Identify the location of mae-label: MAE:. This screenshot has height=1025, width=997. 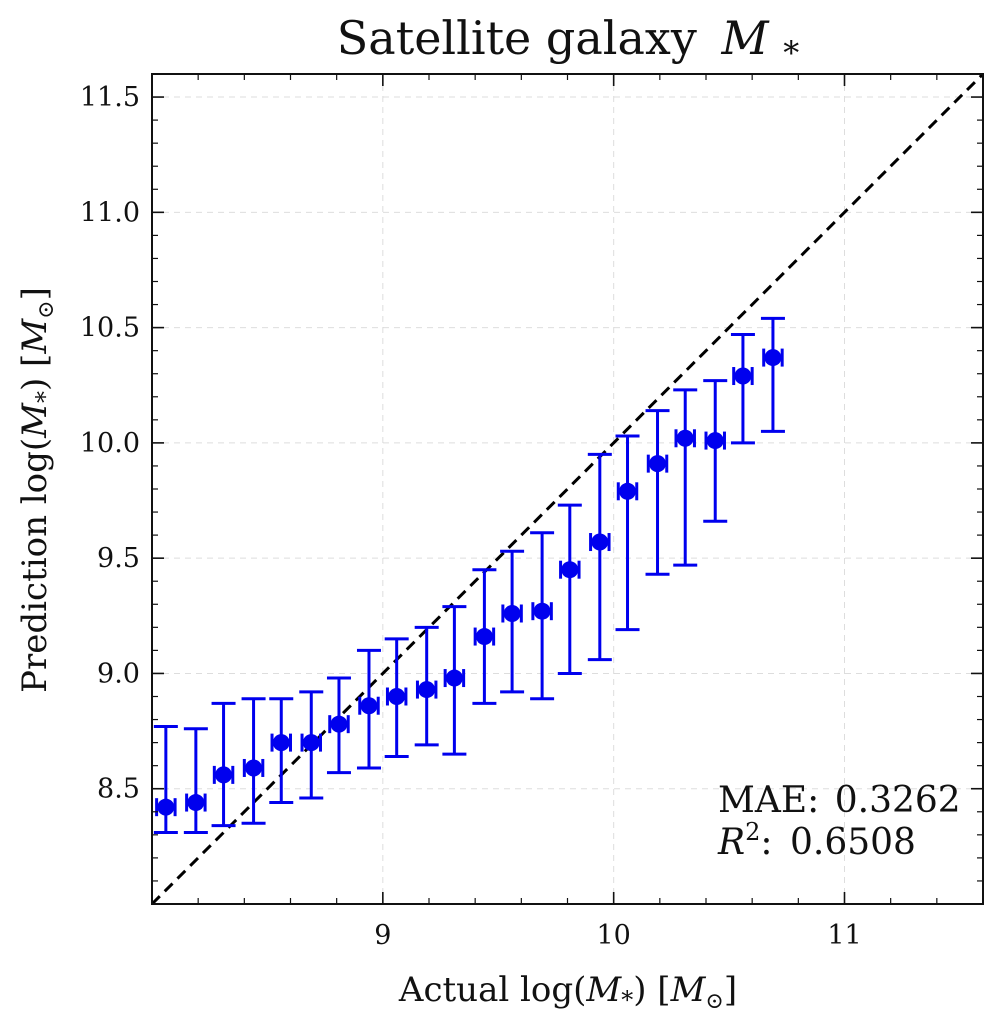
(768, 800).